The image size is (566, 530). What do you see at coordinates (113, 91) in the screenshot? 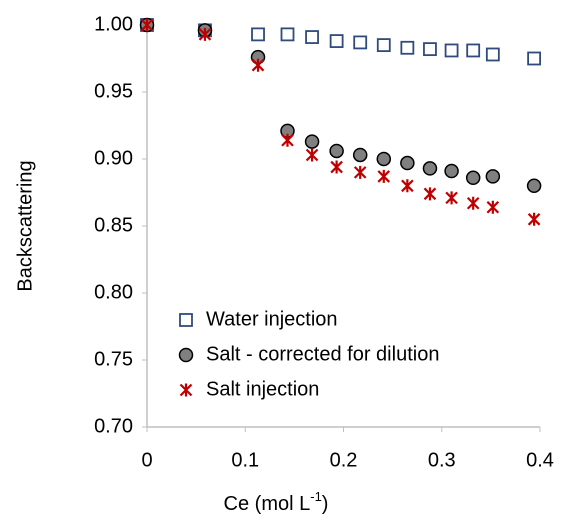
I see `y-tick-label: 0.95` at bounding box center [113, 91].